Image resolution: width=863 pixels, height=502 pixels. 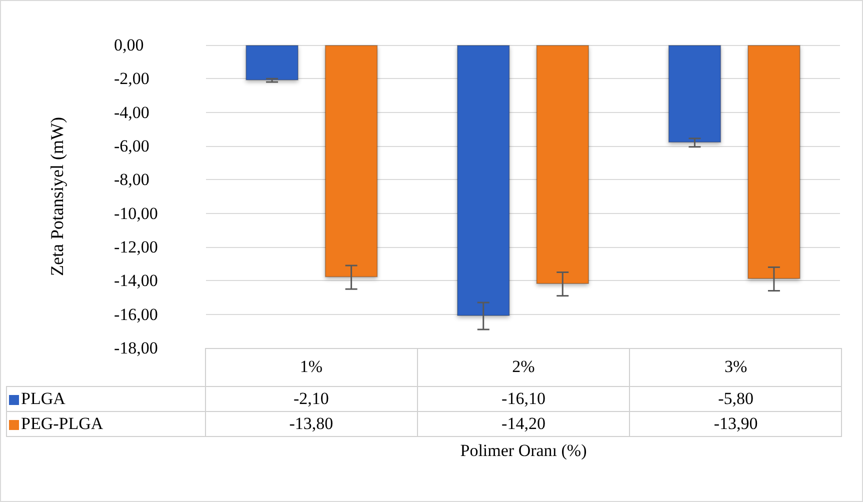 I want to click on data-label: -14,20, so click(x=523, y=423).